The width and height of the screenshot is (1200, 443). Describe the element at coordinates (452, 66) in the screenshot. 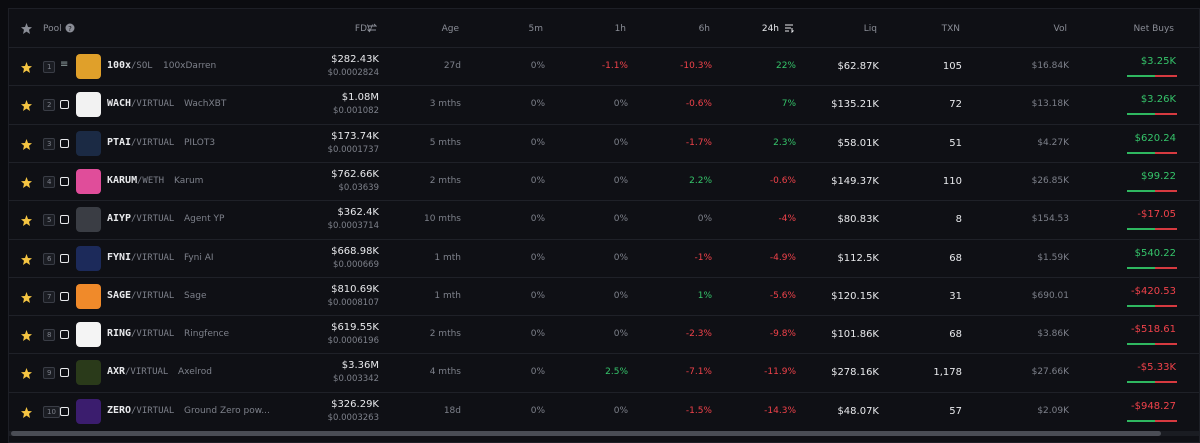

I see `age: 27d` at that location.